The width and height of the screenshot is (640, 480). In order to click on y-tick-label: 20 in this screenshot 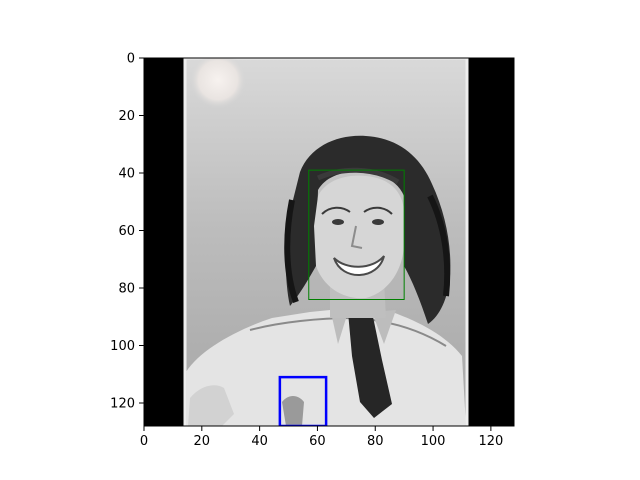, I will do `click(126, 116)`.